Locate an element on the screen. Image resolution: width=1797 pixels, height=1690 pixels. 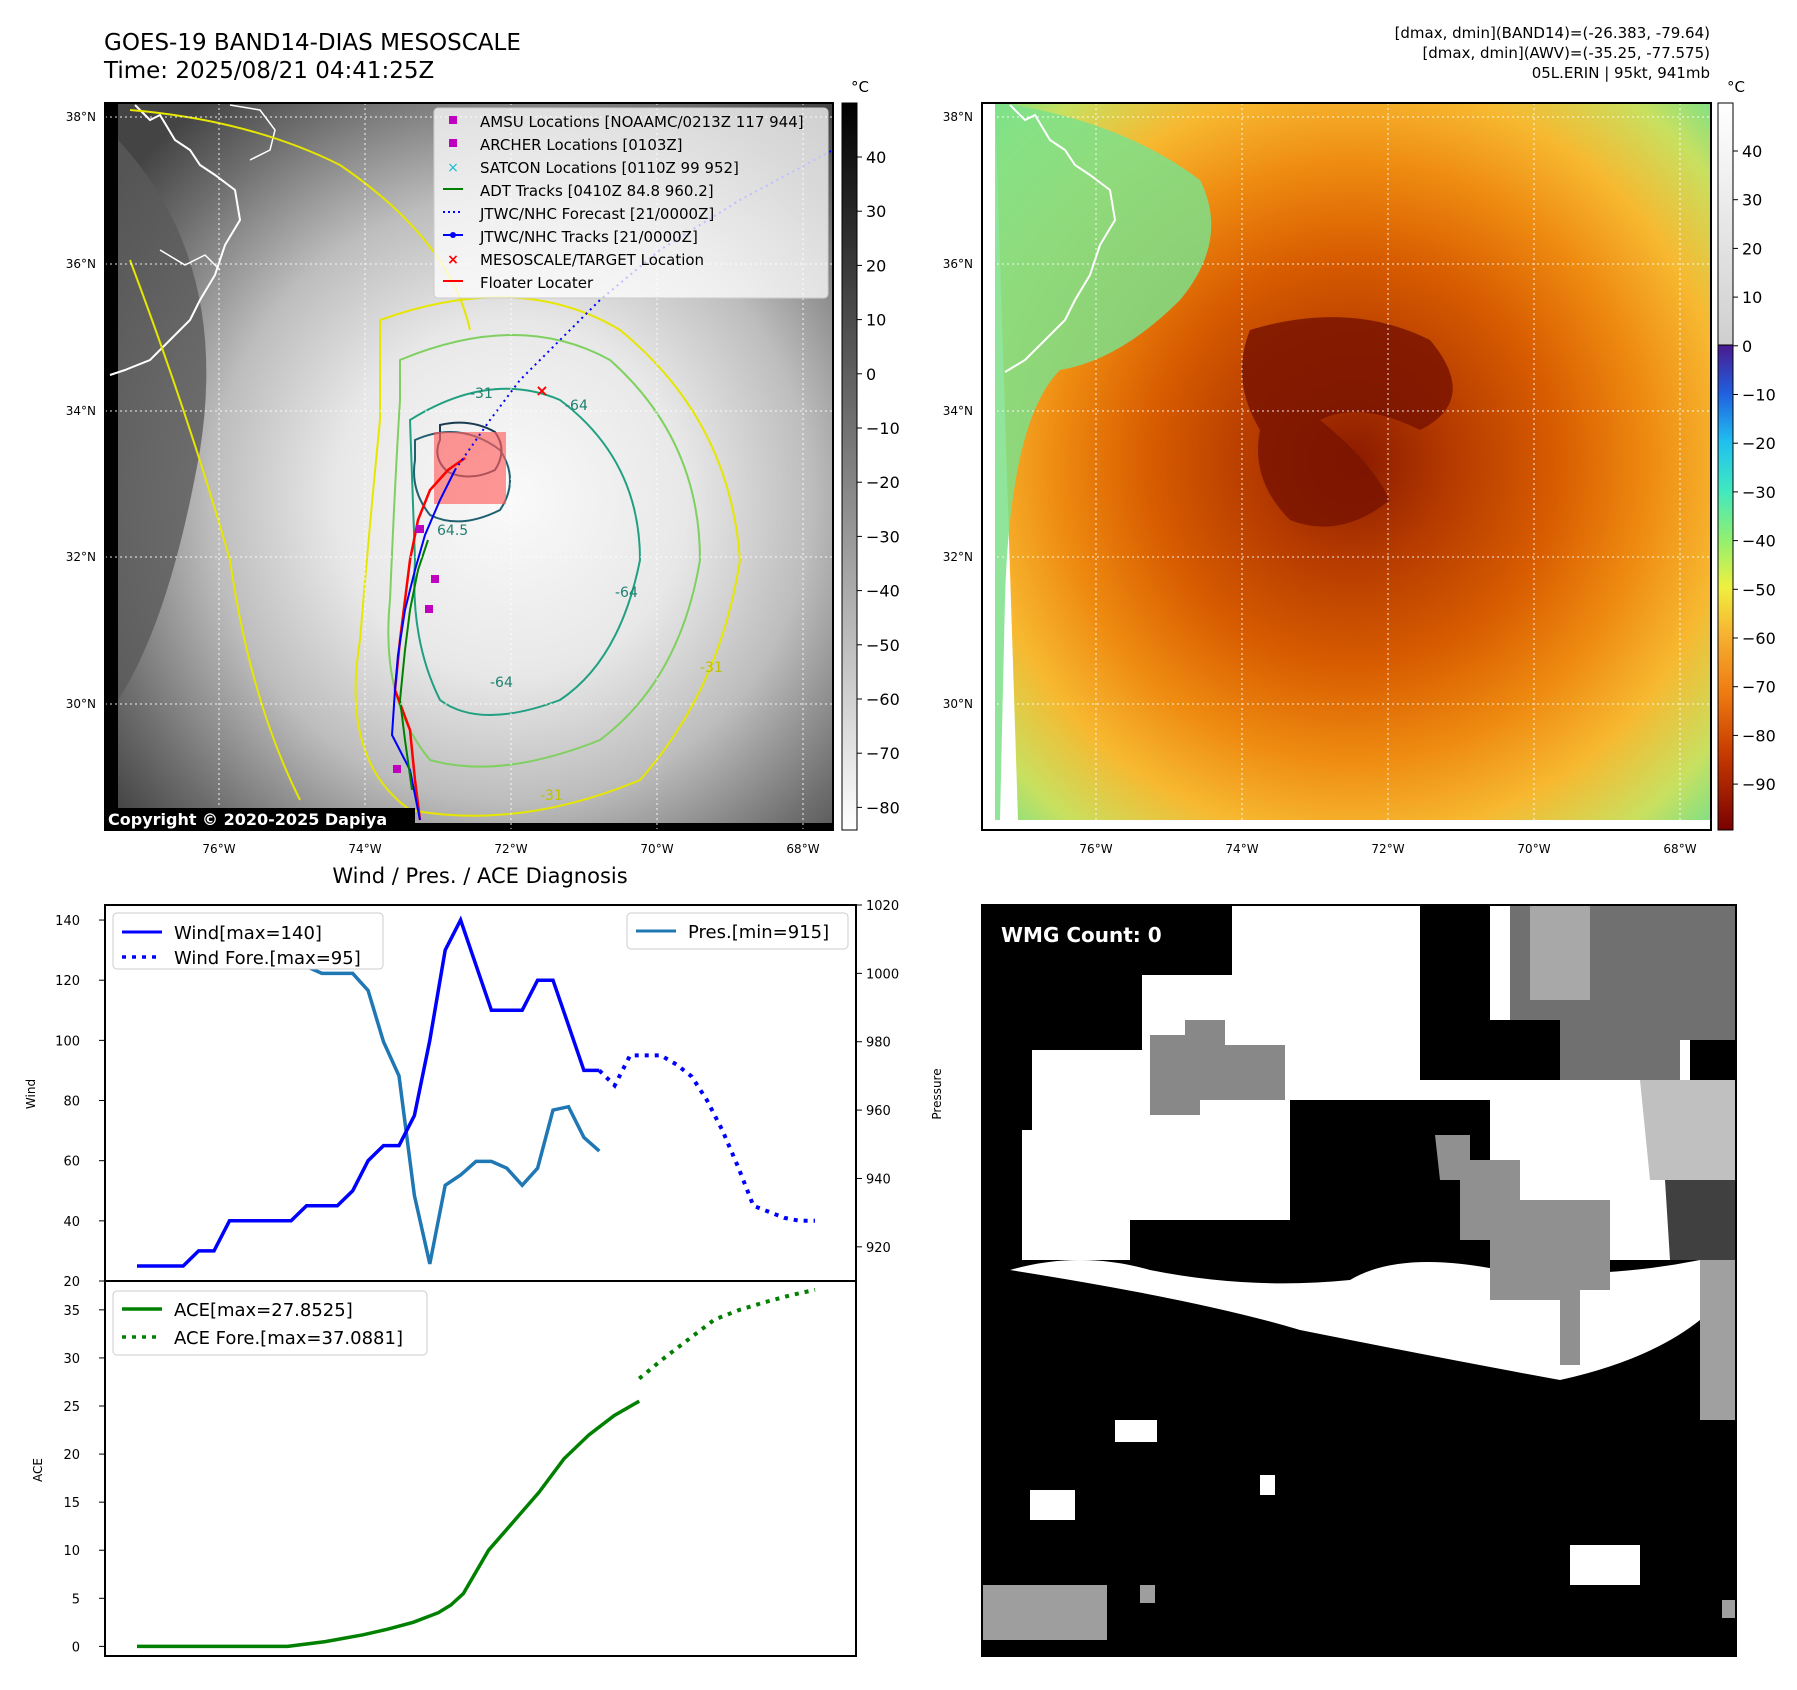
amsu-legend-icon is located at coordinates (453, 120).